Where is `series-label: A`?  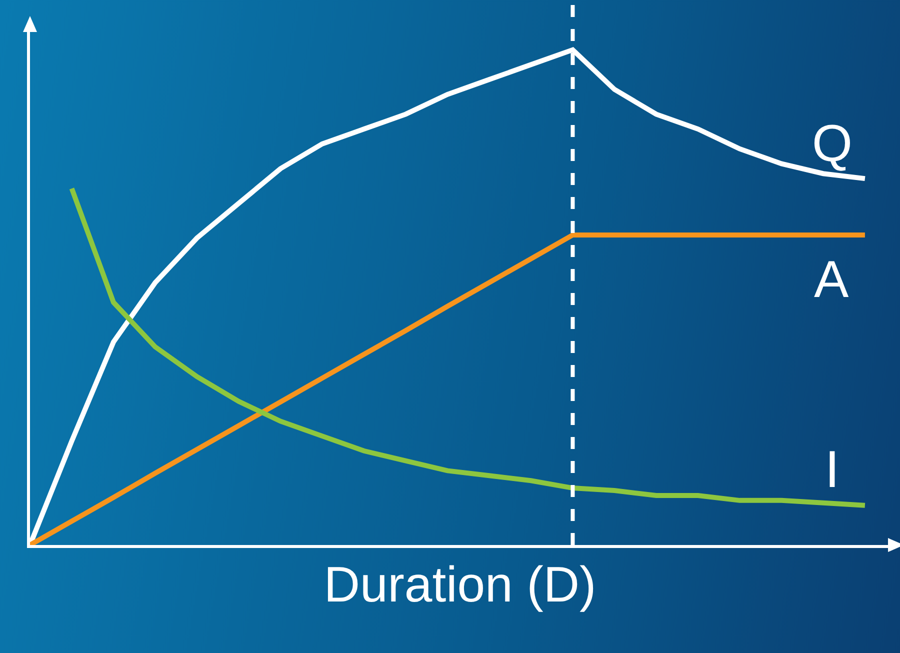 series-label: A is located at coordinates (831, 280).